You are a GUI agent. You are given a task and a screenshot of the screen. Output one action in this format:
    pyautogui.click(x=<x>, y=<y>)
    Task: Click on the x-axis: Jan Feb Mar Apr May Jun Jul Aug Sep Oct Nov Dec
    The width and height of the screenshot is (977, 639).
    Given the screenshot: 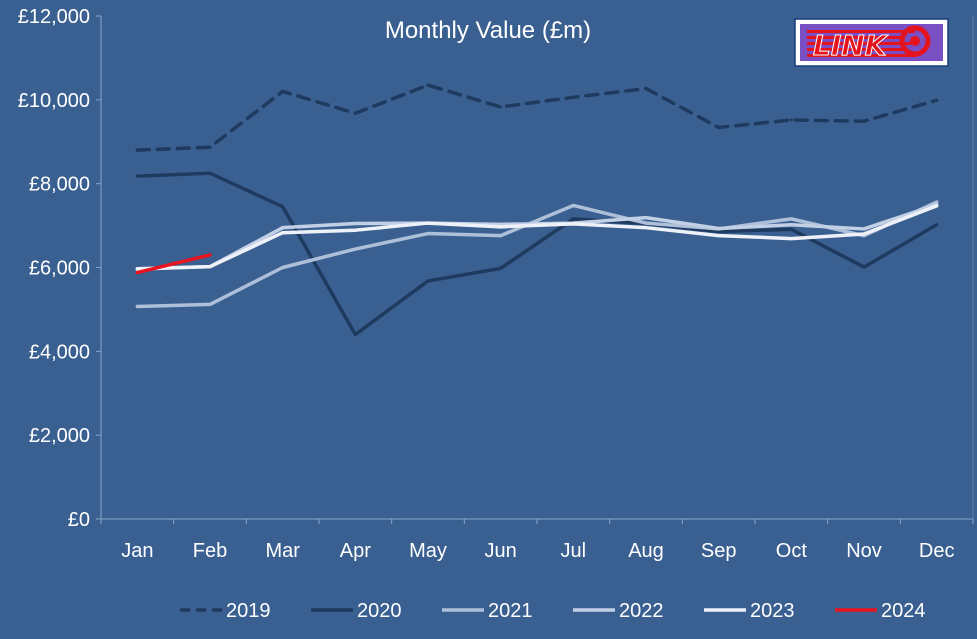 What is the action you would take?
    pyautogui.click(x=537, y=540)
    